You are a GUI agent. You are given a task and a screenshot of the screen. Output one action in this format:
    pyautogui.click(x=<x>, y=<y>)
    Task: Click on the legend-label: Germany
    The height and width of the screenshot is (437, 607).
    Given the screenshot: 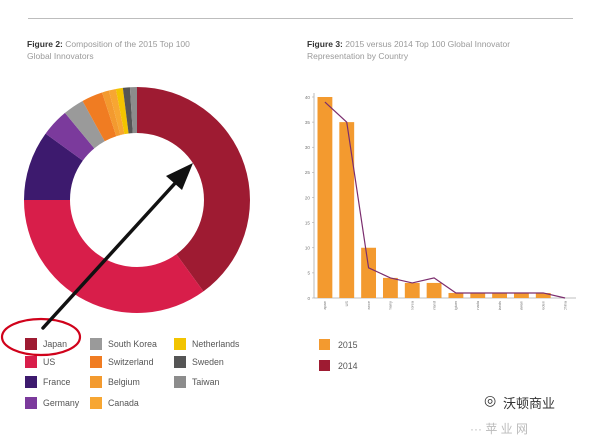 What is the action you would take?
    pyautogui.click(x=61, y=403)
    